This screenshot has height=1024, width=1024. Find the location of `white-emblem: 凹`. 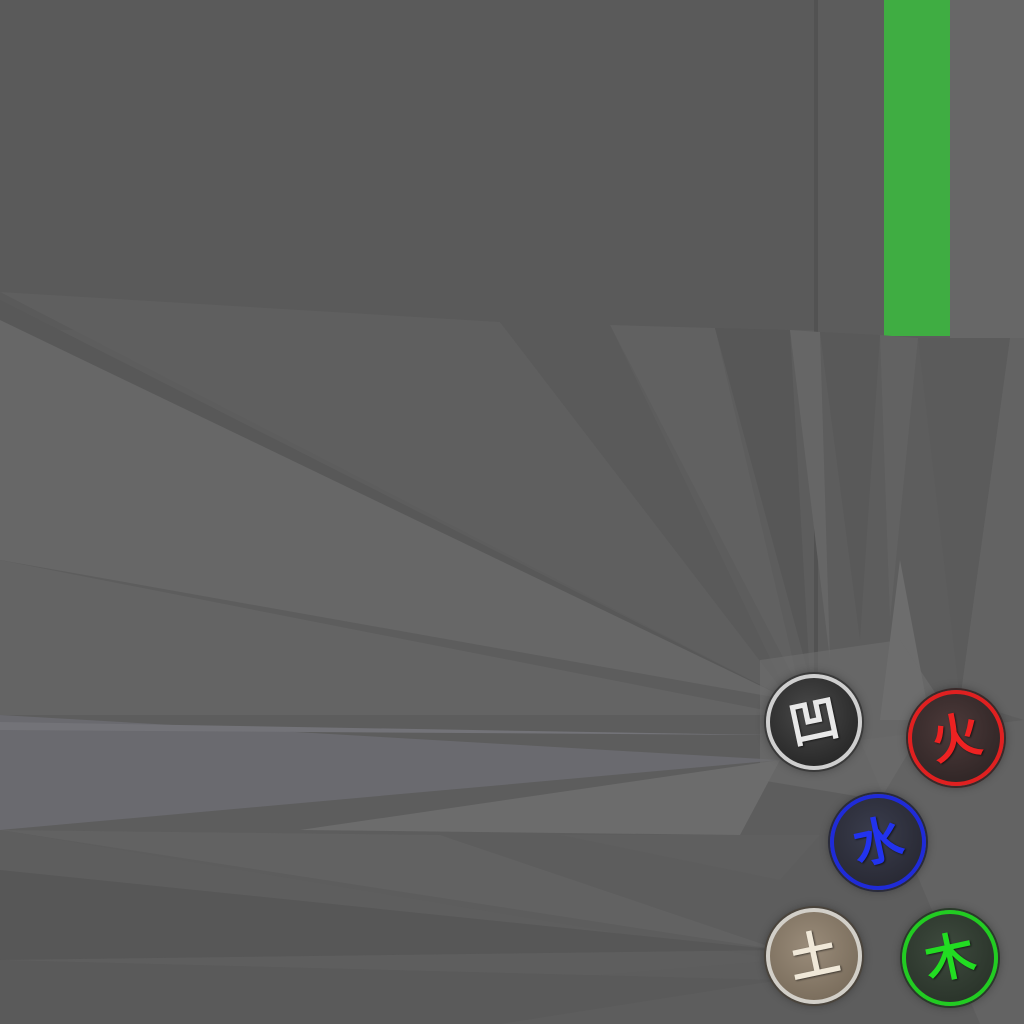

white-emblem: 凹 is located at coordinates (814, 722).